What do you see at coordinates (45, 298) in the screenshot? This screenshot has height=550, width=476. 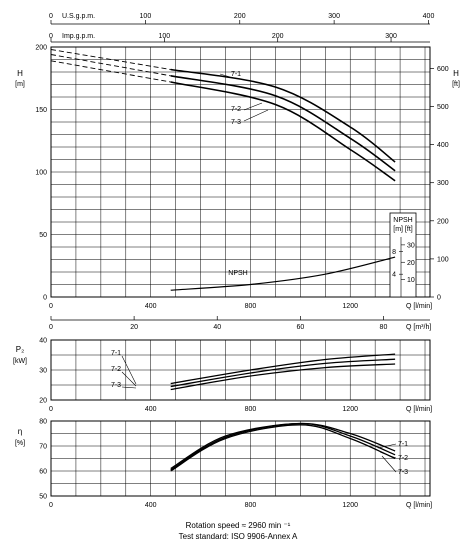 I see `y-tick-label: 0` at bounding box center [45, 298].